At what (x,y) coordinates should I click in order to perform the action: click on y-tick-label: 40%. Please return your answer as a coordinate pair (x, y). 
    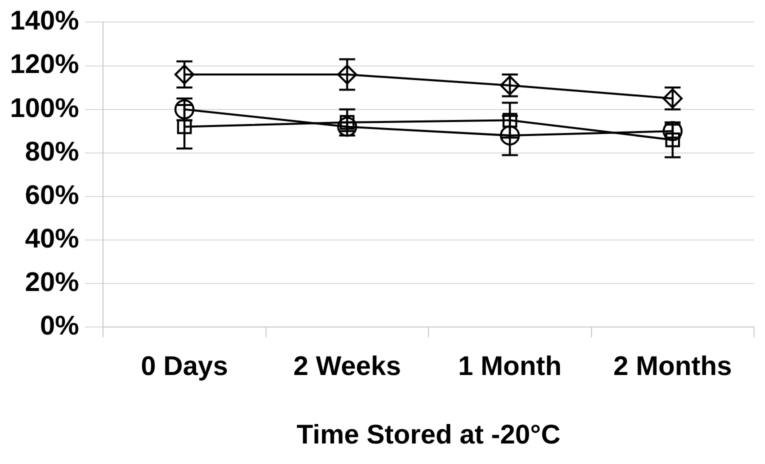
    Looking at the image, I should click on (52, 239).